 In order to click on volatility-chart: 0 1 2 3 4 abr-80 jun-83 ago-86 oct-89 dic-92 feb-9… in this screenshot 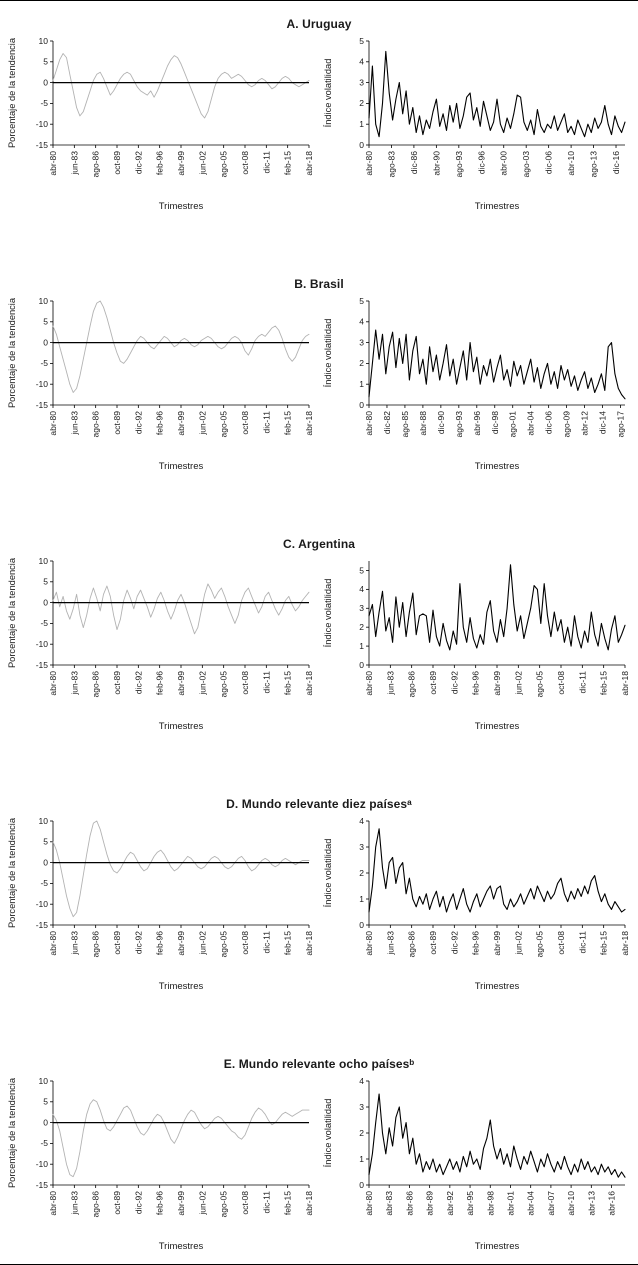, I will do `click(476, 904)`.